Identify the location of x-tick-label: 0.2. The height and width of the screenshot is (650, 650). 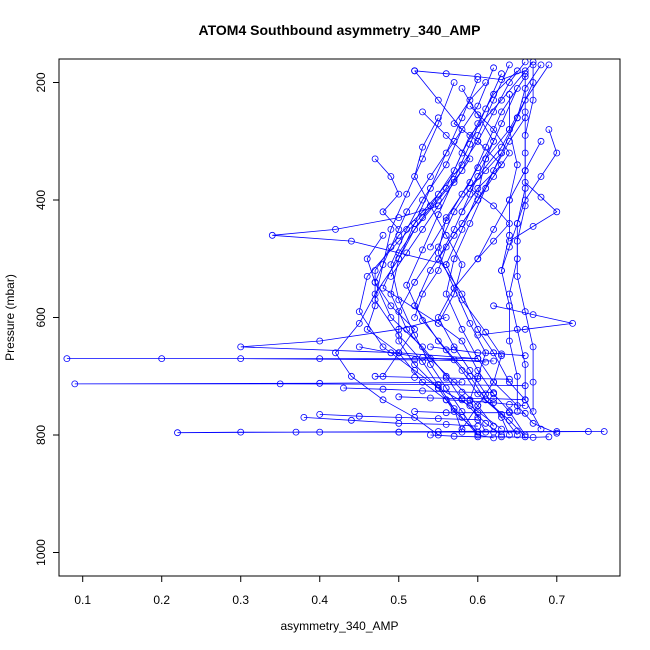
(161, 600).